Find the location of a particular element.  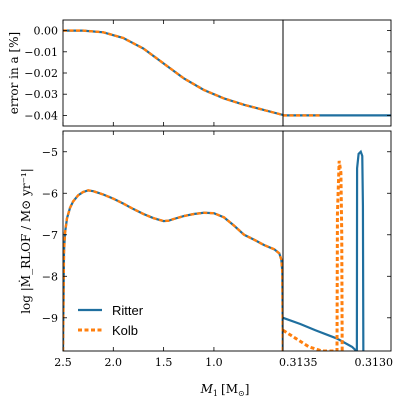

top-y-tick-label: 0.00 is located at coordinates (46, 31).